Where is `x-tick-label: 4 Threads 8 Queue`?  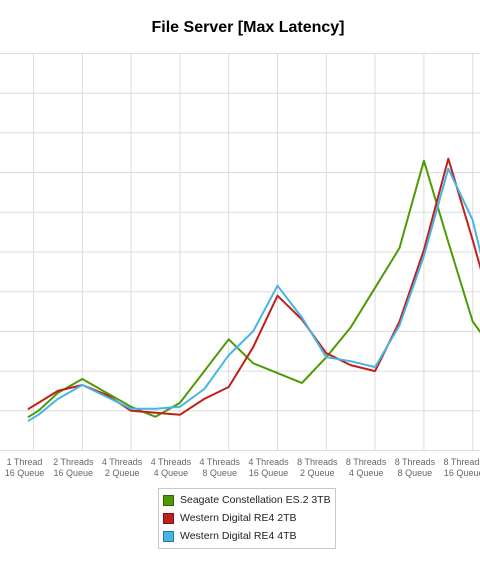 x-tick-label: 4 Threads 8 Queue is located at coordinates (220, 467).